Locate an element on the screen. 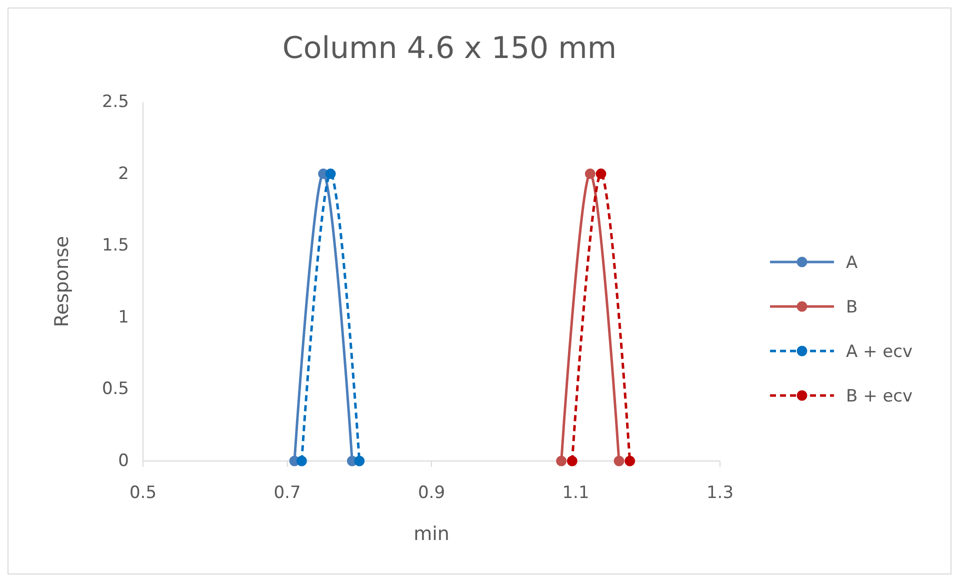  y-tick-label: 2.5 is located at coordinates (115, 102).